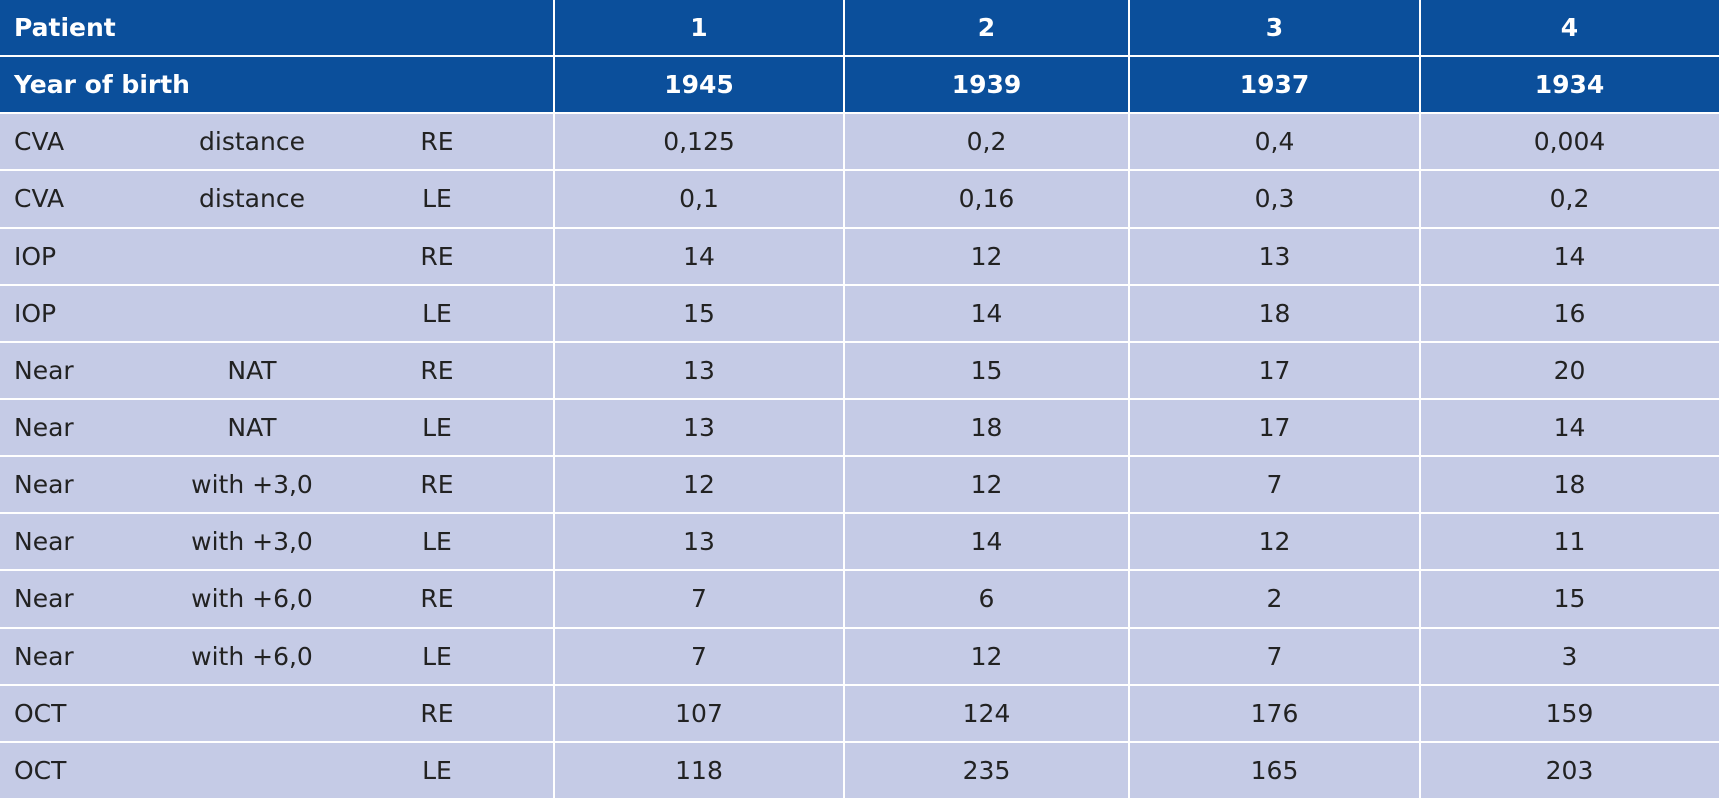 The image size is (1719, 800). Describe the element at coordinates (699, 770) in the screenshot. I see `value-cell: 118` at that location.